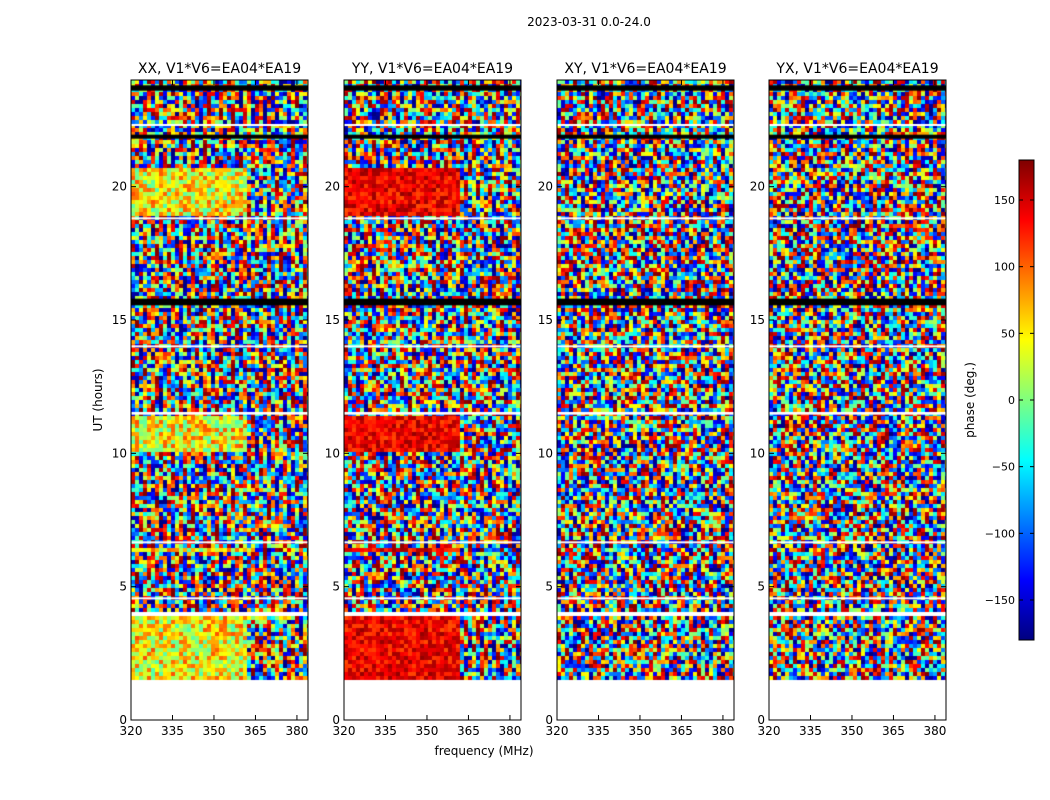 Image resolution: width=1050 pixels, height=800 pixels. I want to click on colorbar: −150 −100 −50 0 50 100 150 phase (deg.), so click(999, 400).